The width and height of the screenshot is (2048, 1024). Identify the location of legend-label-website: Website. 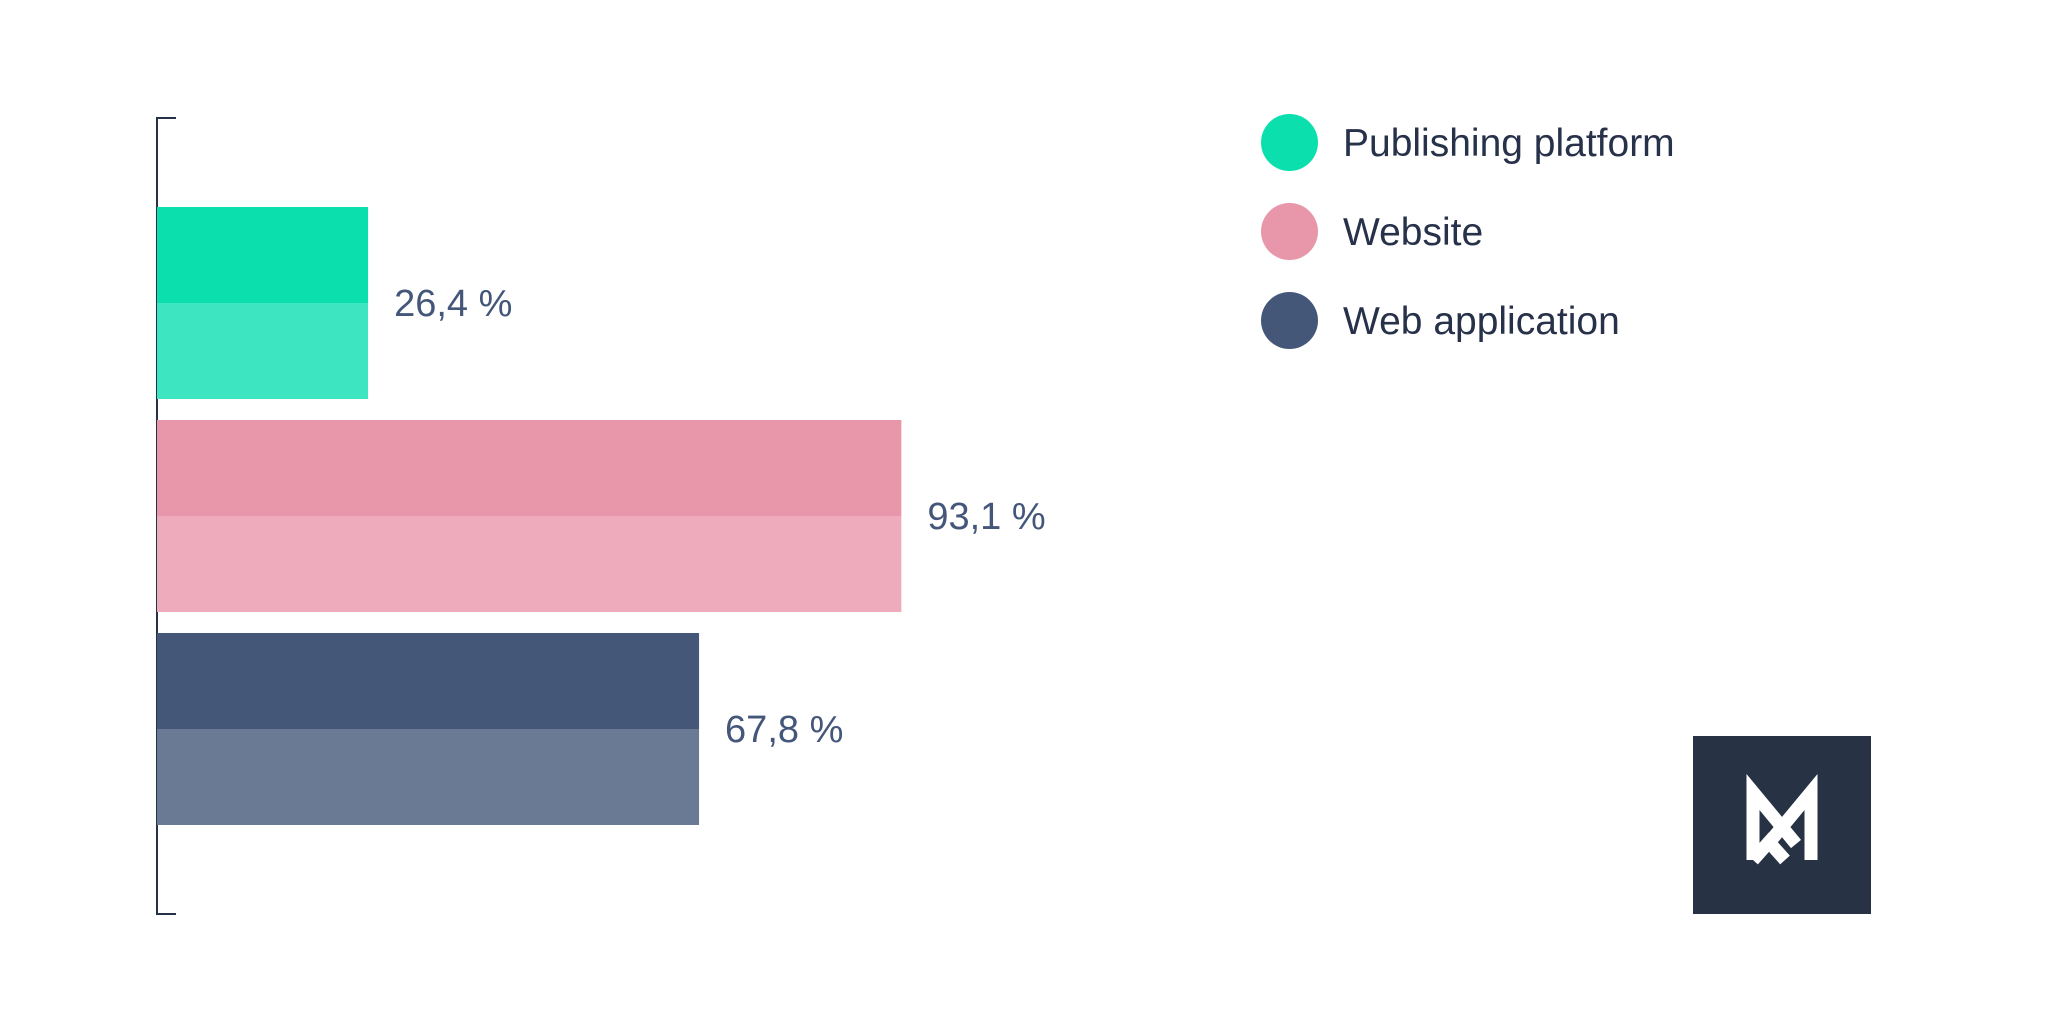
(1413, 232).